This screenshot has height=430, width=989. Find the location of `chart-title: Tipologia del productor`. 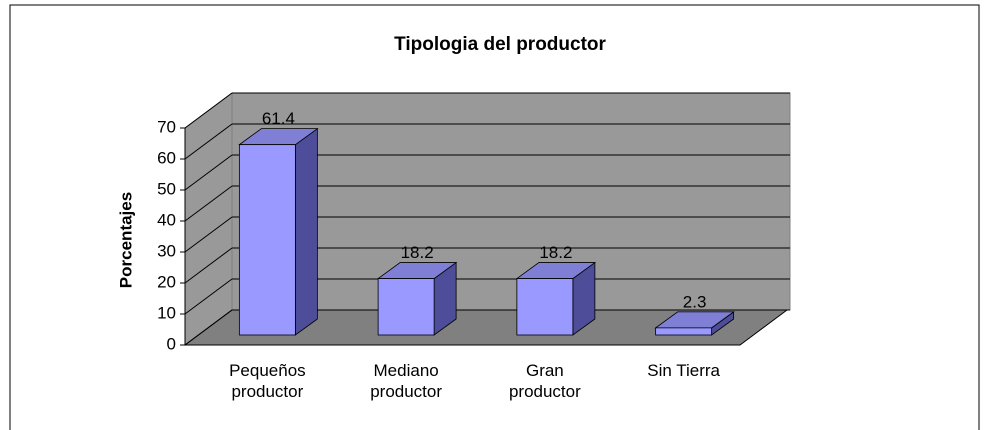

chart-title: Tipologia del productor is located at coordinates (500, 44).